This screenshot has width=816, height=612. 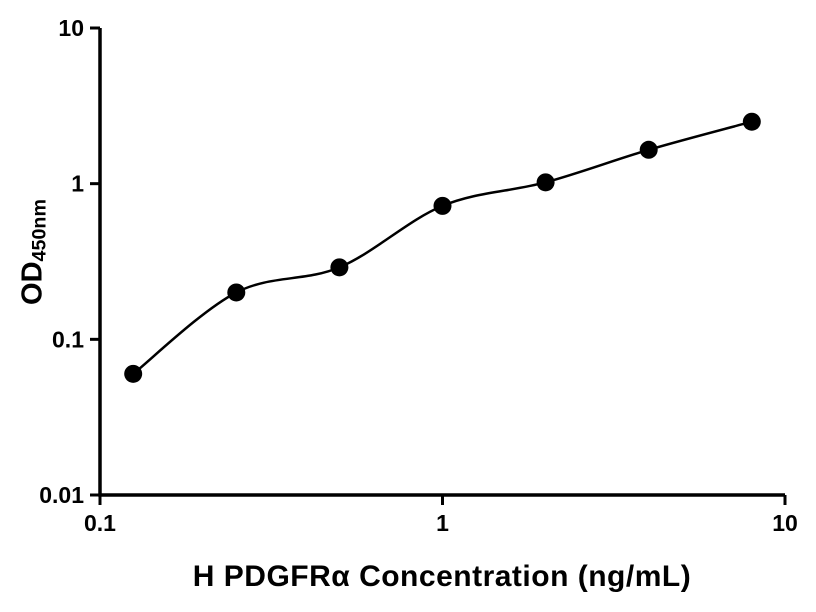 What do you see at coordinates (32, 283) in the screenshot?
I see `y-axis-title-main: OD` at bounding box center [32, 283].